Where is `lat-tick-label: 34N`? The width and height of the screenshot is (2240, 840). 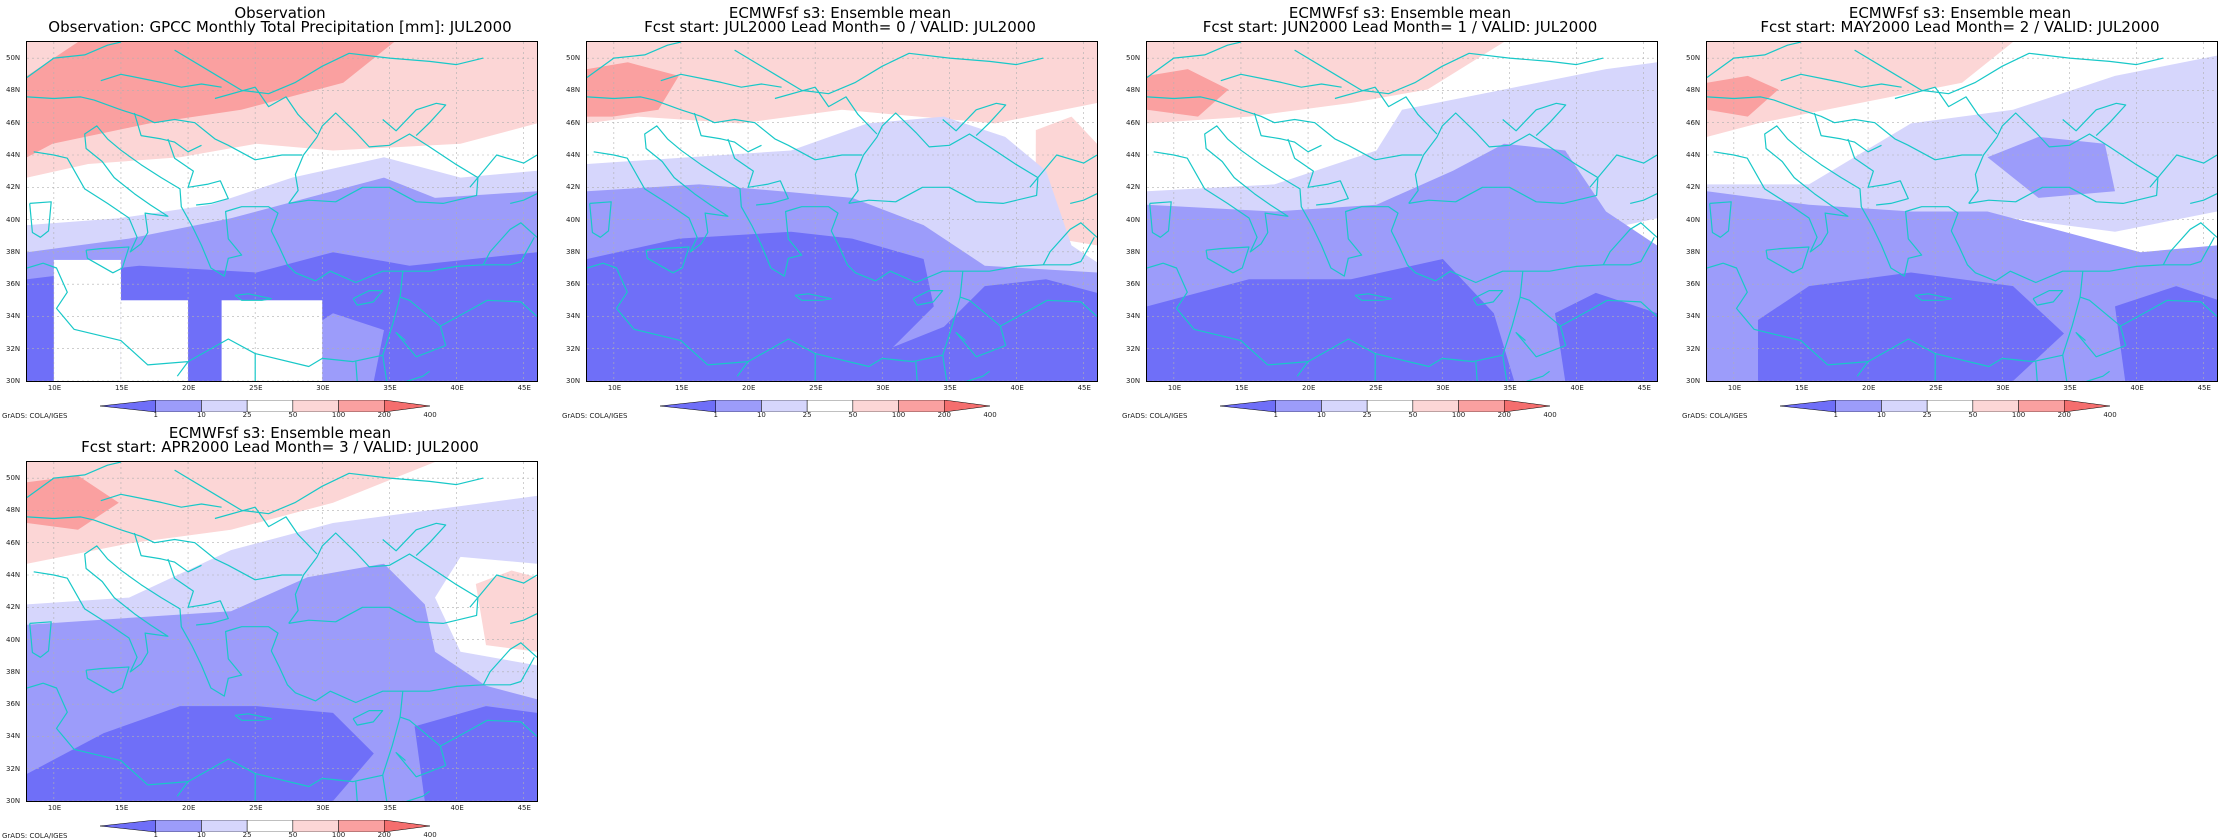
lat-tick-label: 34N is located at coordinates (1133, 316).